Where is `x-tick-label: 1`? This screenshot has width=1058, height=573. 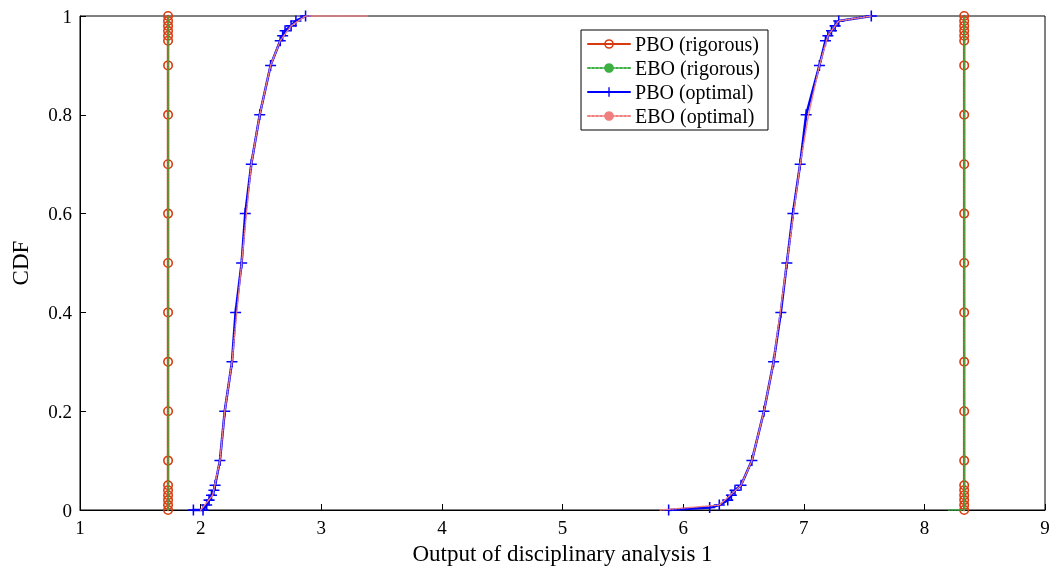 x-tick-label: 1 is located at coordinates (80, 527).